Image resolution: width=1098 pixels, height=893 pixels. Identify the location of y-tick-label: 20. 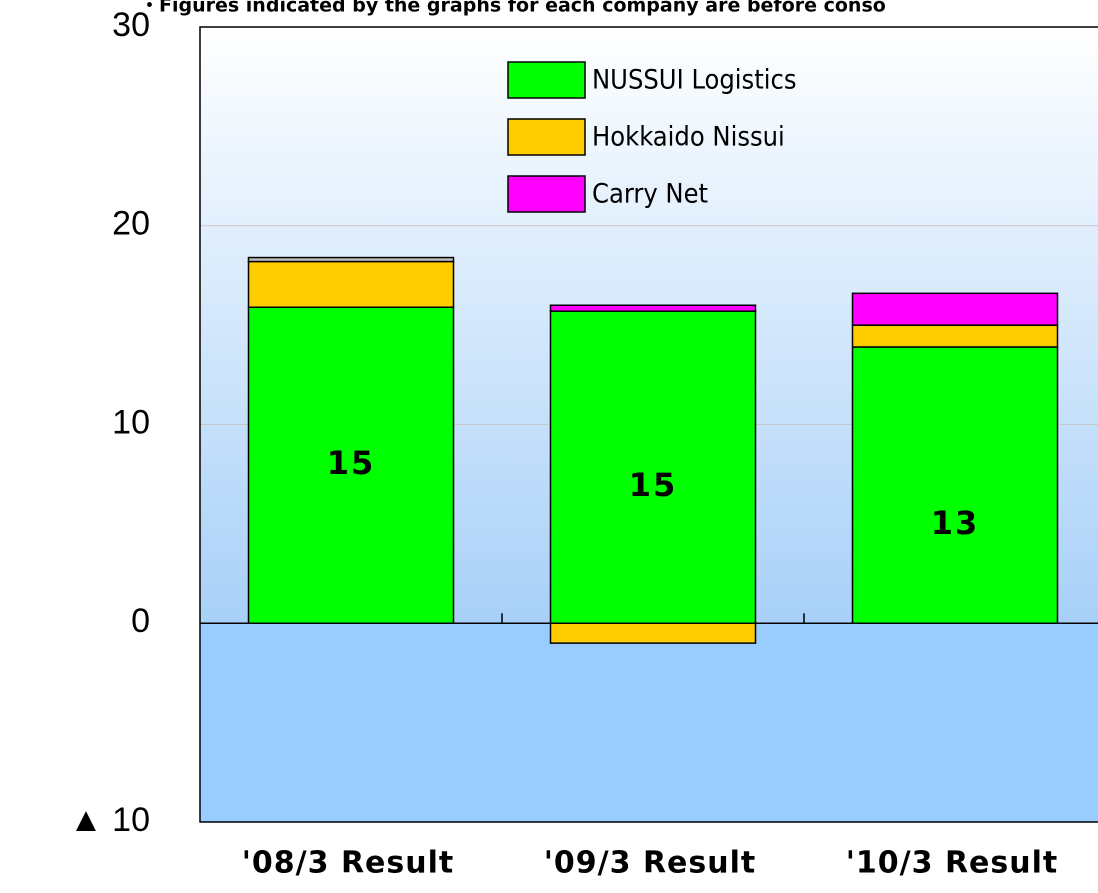
(131, 224).